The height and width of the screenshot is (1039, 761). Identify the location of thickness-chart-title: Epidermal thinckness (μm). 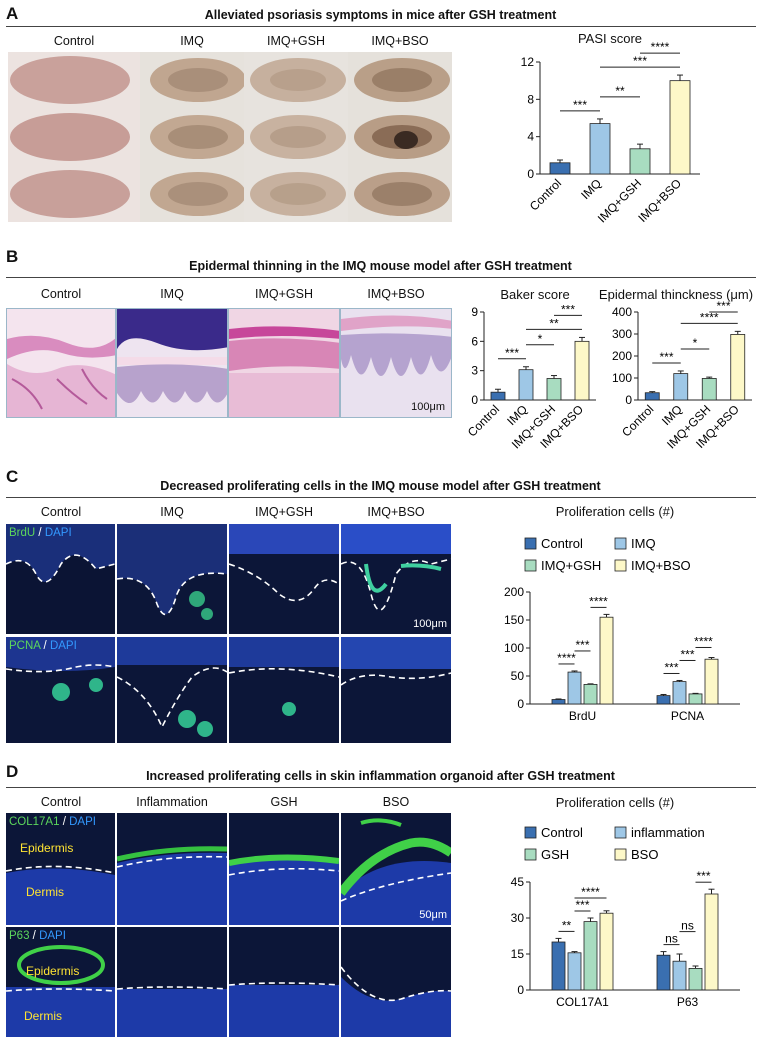
(676, 294).